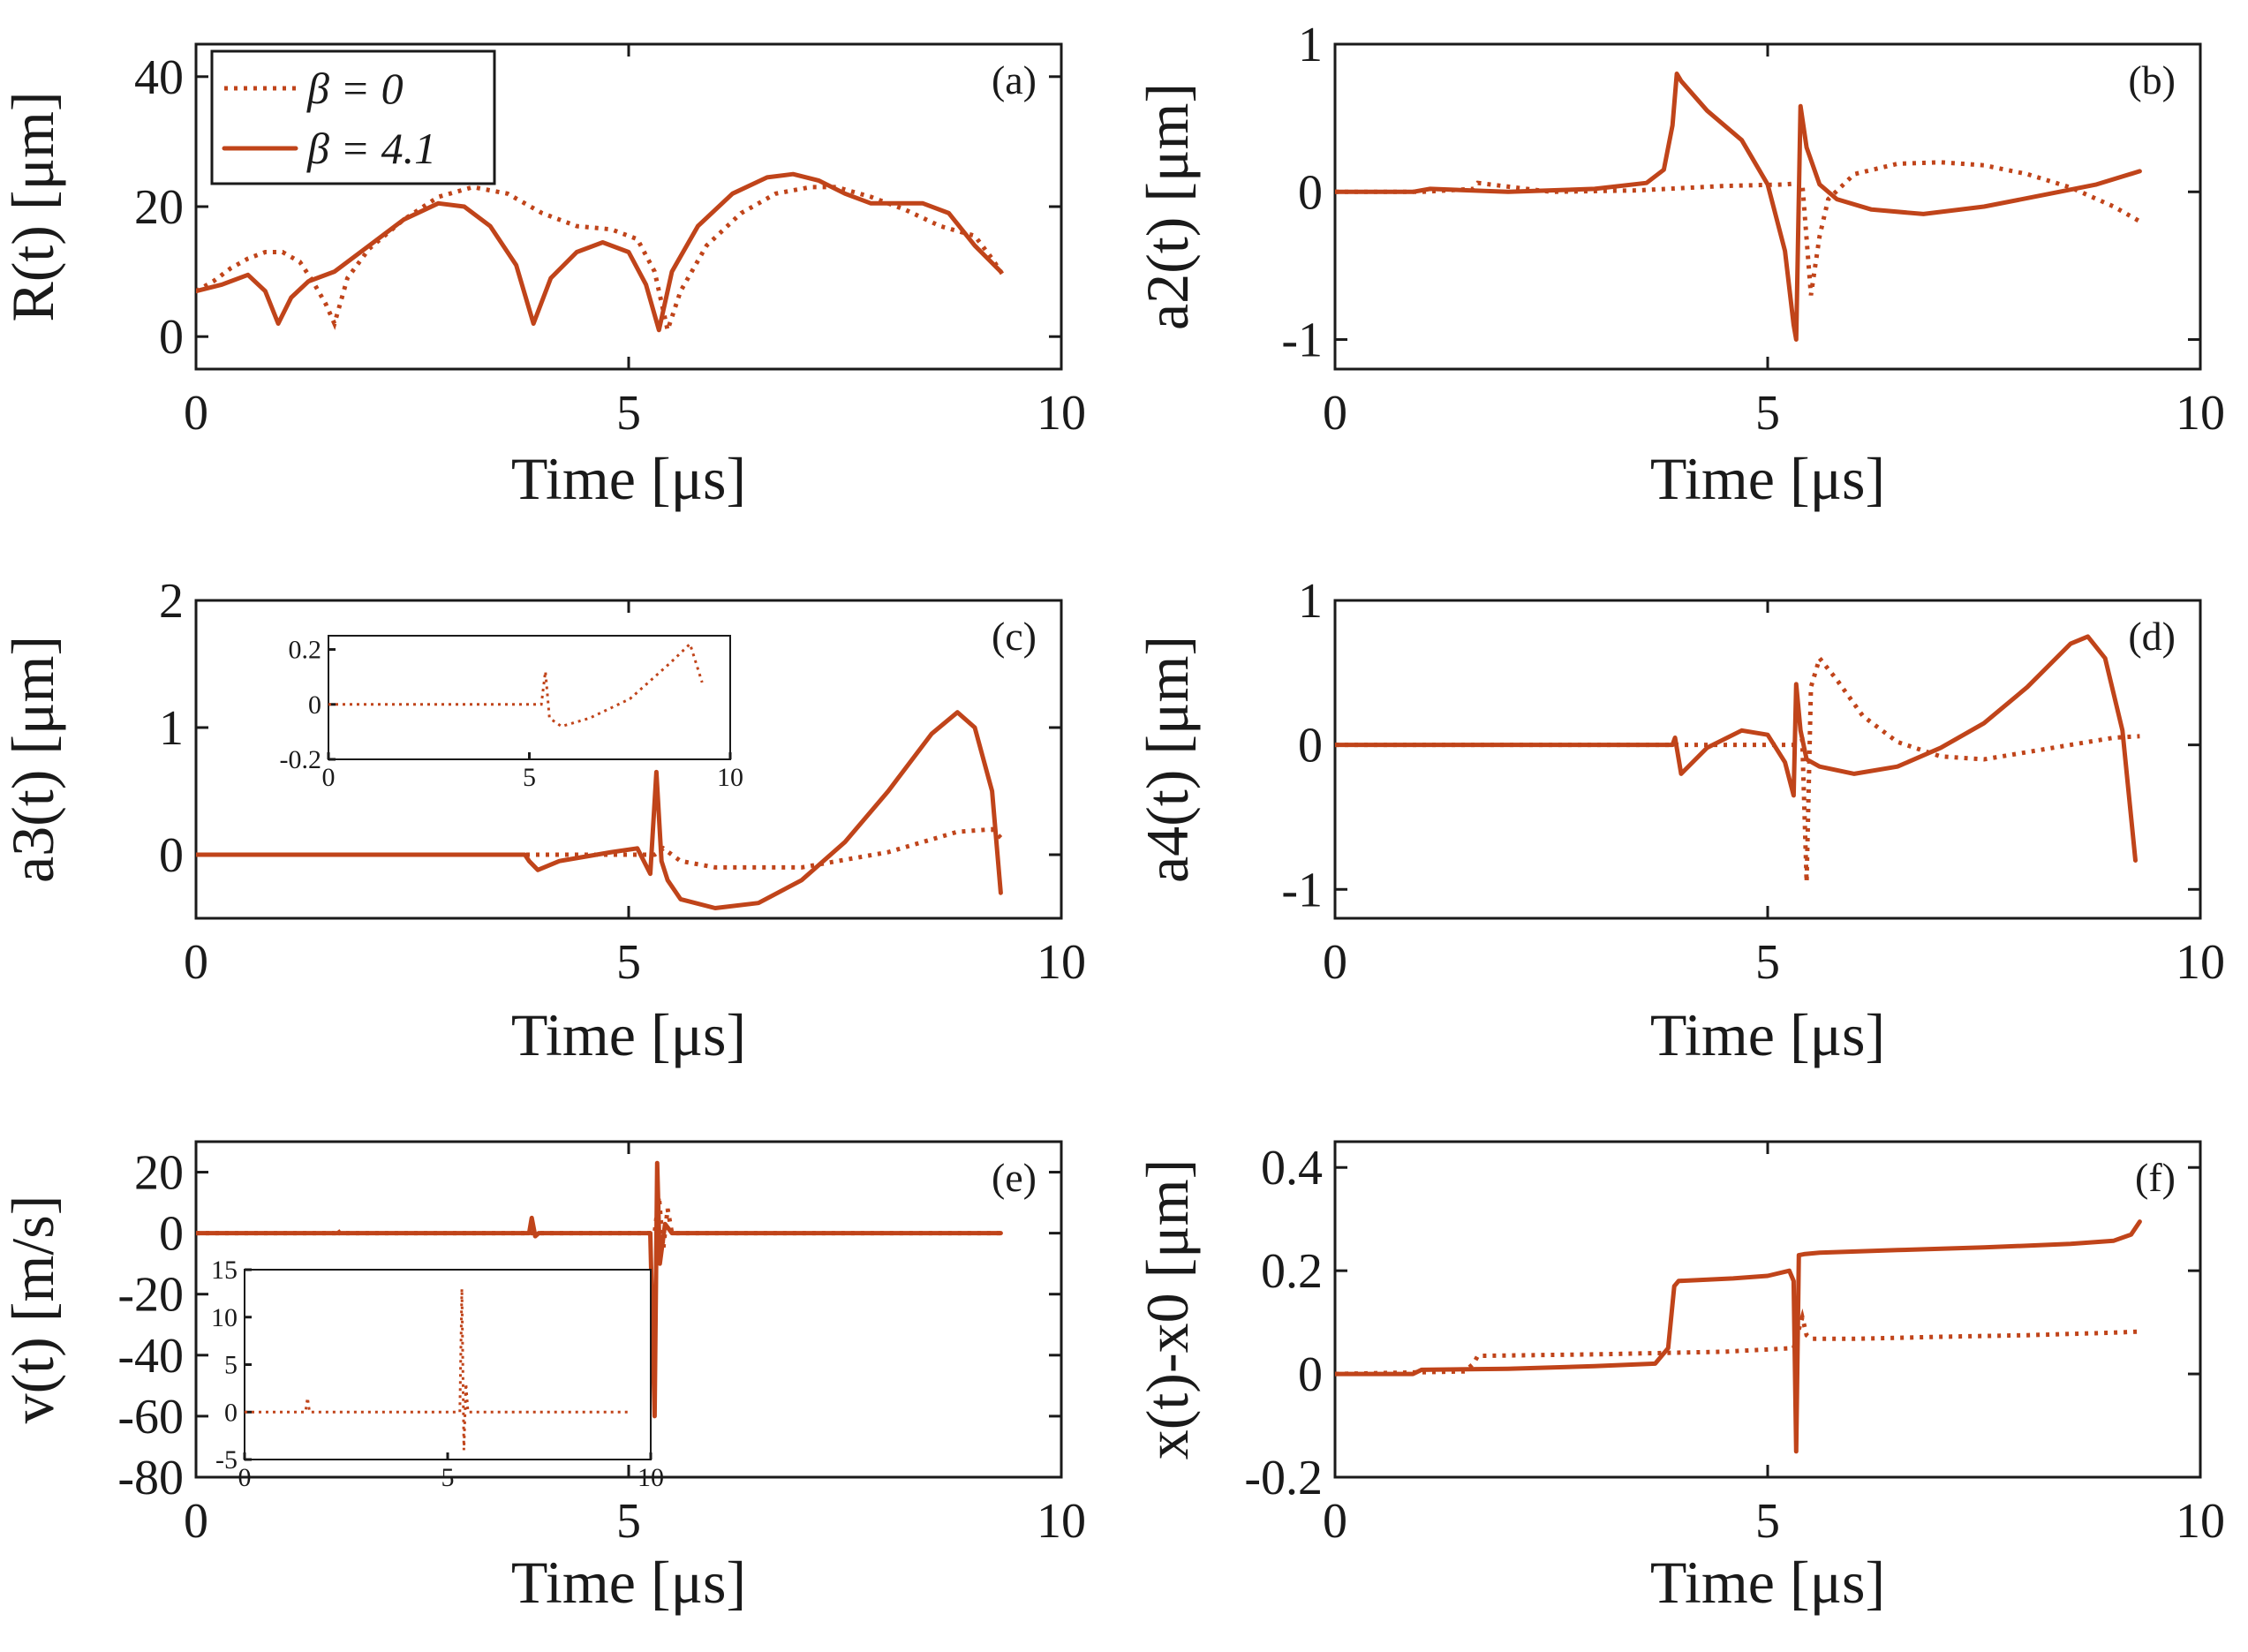 The image size is (2248, 1652). I want to click on legend-box, so click(353, 117).